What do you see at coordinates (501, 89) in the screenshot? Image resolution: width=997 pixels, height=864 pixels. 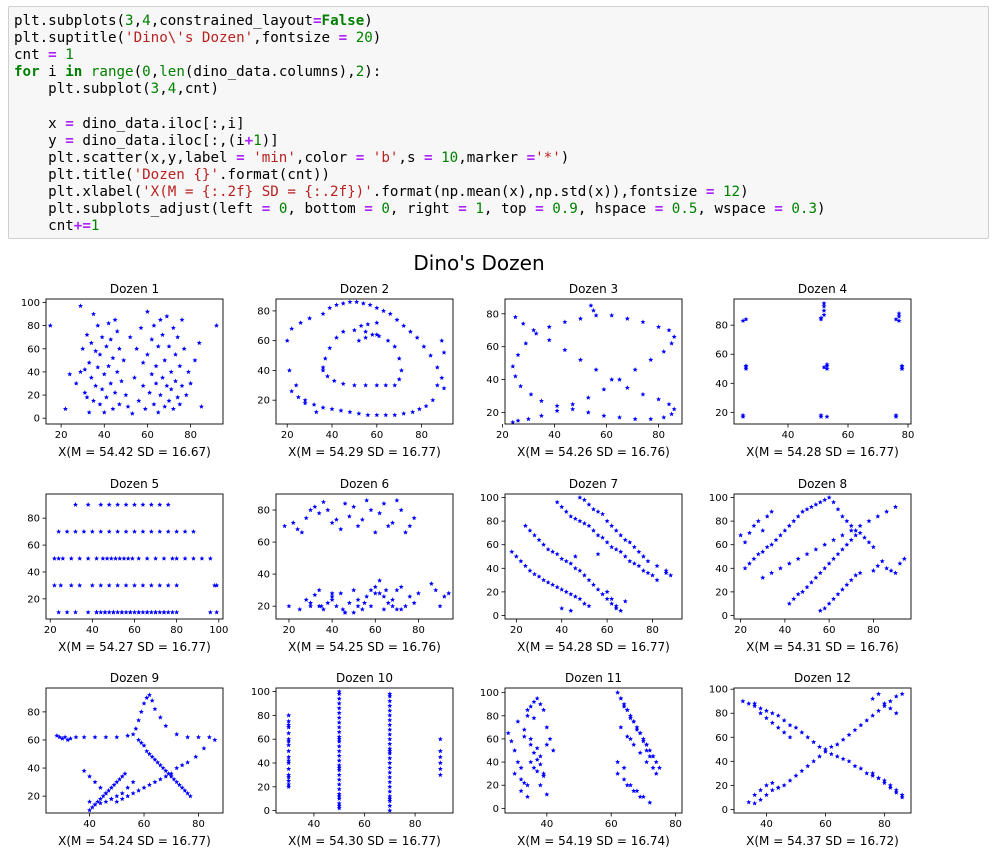 I see `code-line: plt.subplot(3,4,cnt)` at bounding box center [501, 89].